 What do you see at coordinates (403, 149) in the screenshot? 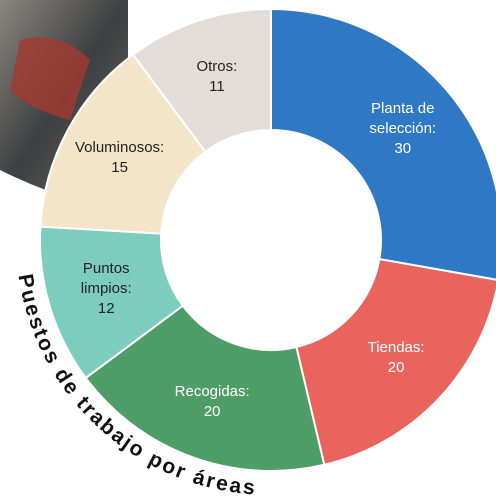
I see `value-label: 30` at bounding box center [403, 149].